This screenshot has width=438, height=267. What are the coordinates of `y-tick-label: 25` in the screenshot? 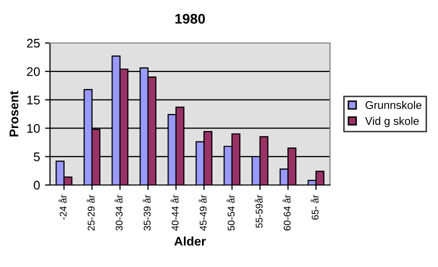 It's located at (33, 43).